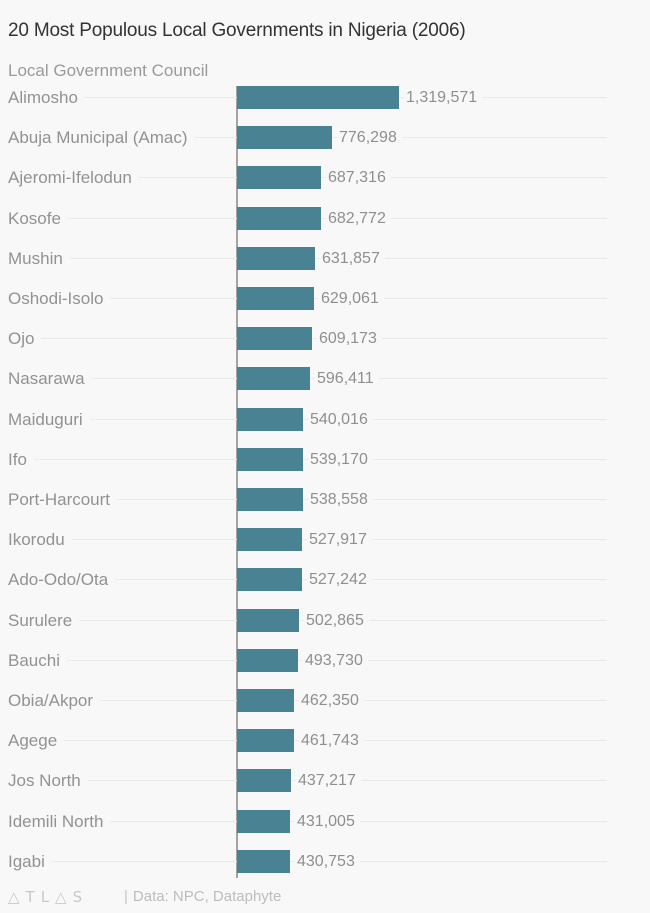  I want to click on bar-row: Ojo 609,173, so click(325, 339).